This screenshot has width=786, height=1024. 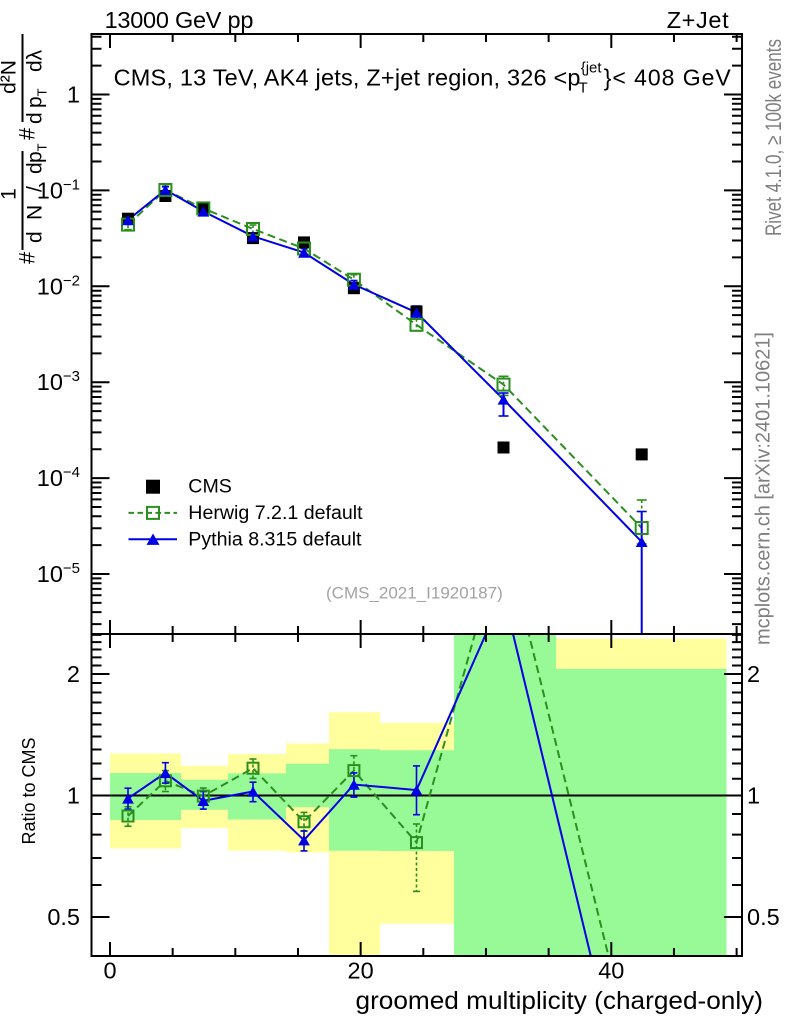 I want to click on svg-text: 13000 GeV pp, so click(x=179, y=20).